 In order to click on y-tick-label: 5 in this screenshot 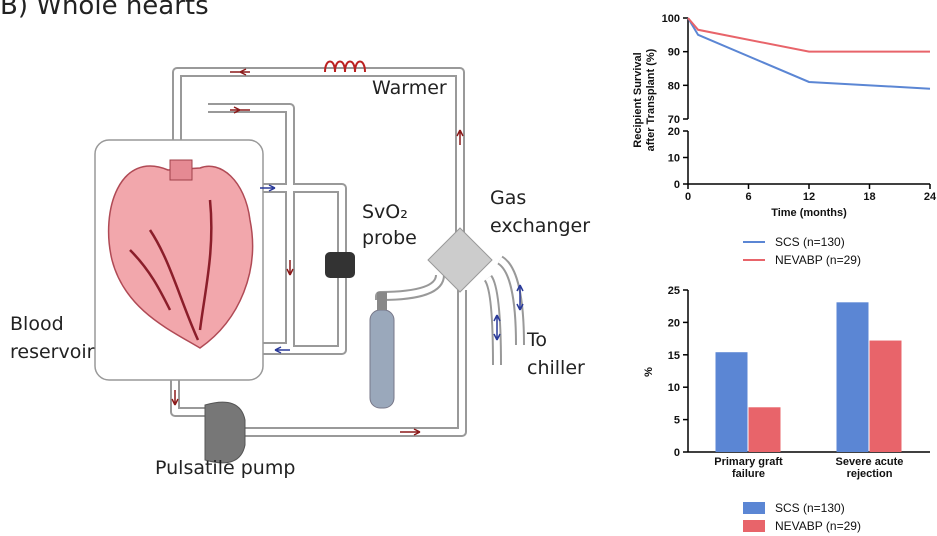, I will do `click(677, 421)`.